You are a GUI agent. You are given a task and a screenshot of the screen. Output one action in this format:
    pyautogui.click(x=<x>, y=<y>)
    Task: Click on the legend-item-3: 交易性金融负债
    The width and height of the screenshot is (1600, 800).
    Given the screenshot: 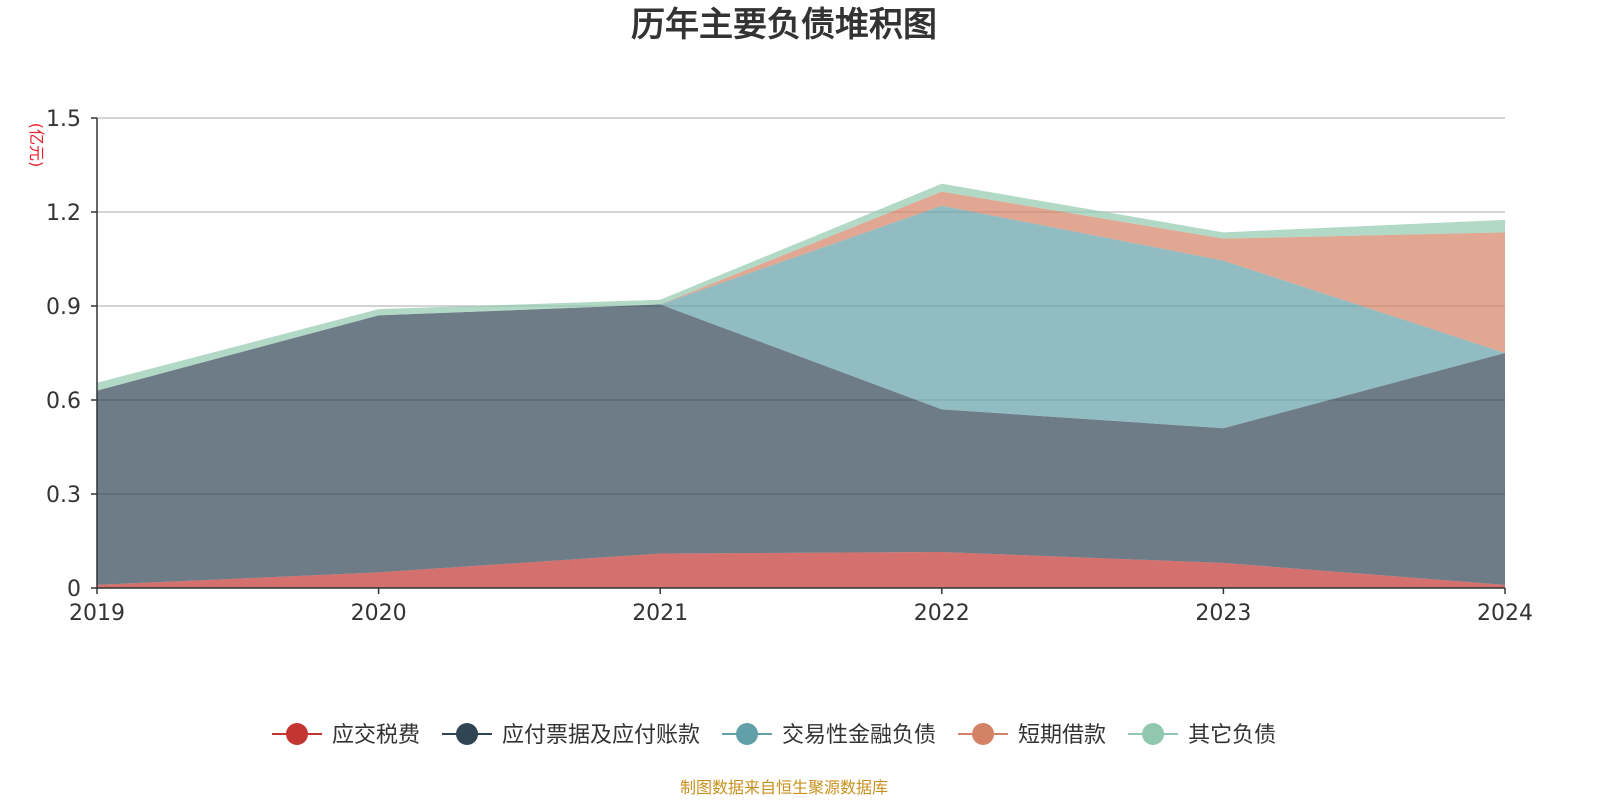 What is the action you would take?
    pyautogui.click(x=829, y=735)
    